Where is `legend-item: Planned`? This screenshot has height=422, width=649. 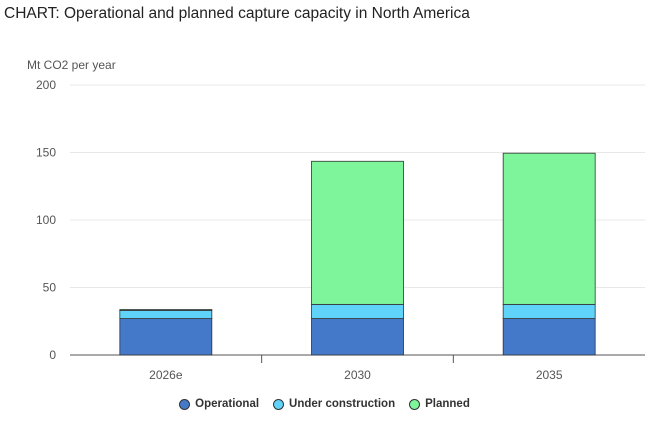 legend-item: Planned is located at coordinates (439, 404).